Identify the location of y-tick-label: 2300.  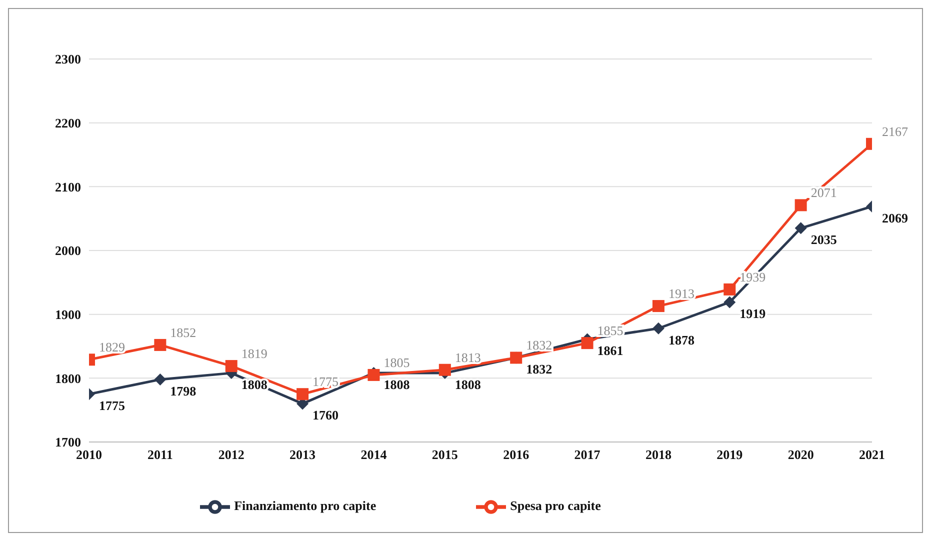
(68, 59).